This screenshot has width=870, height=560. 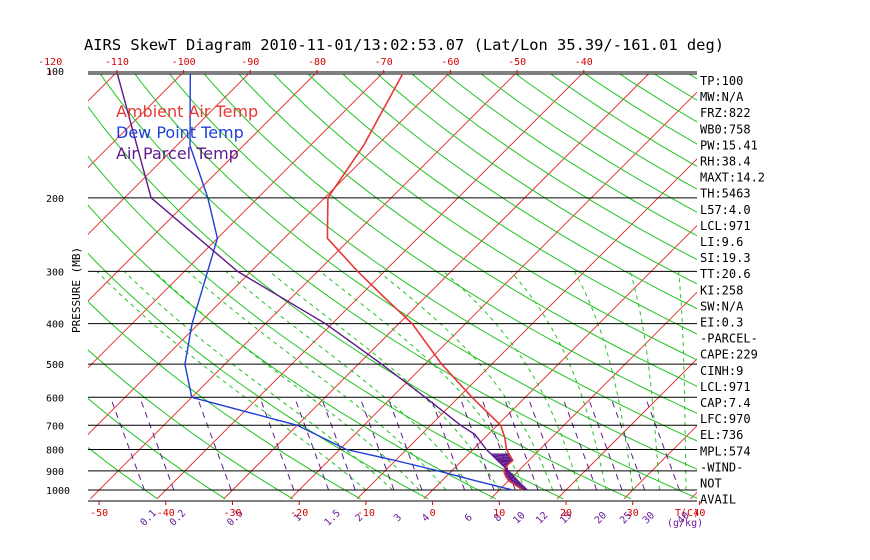 I want to click on pressure-tick-label: 900, so click(x=55, y=472).